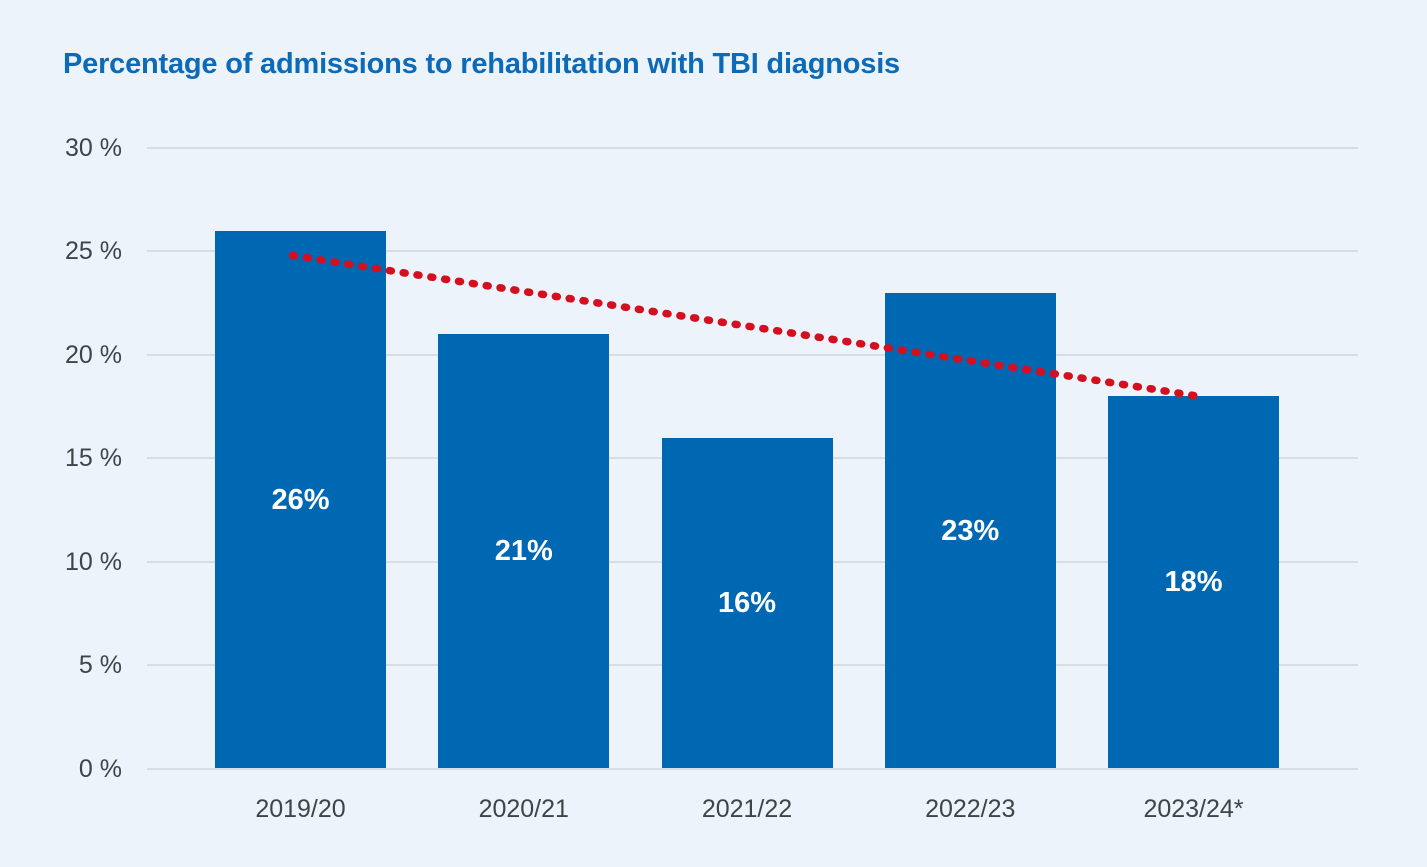  I want to click on y-axis-tick-label: 0 %, so click(100, 768).